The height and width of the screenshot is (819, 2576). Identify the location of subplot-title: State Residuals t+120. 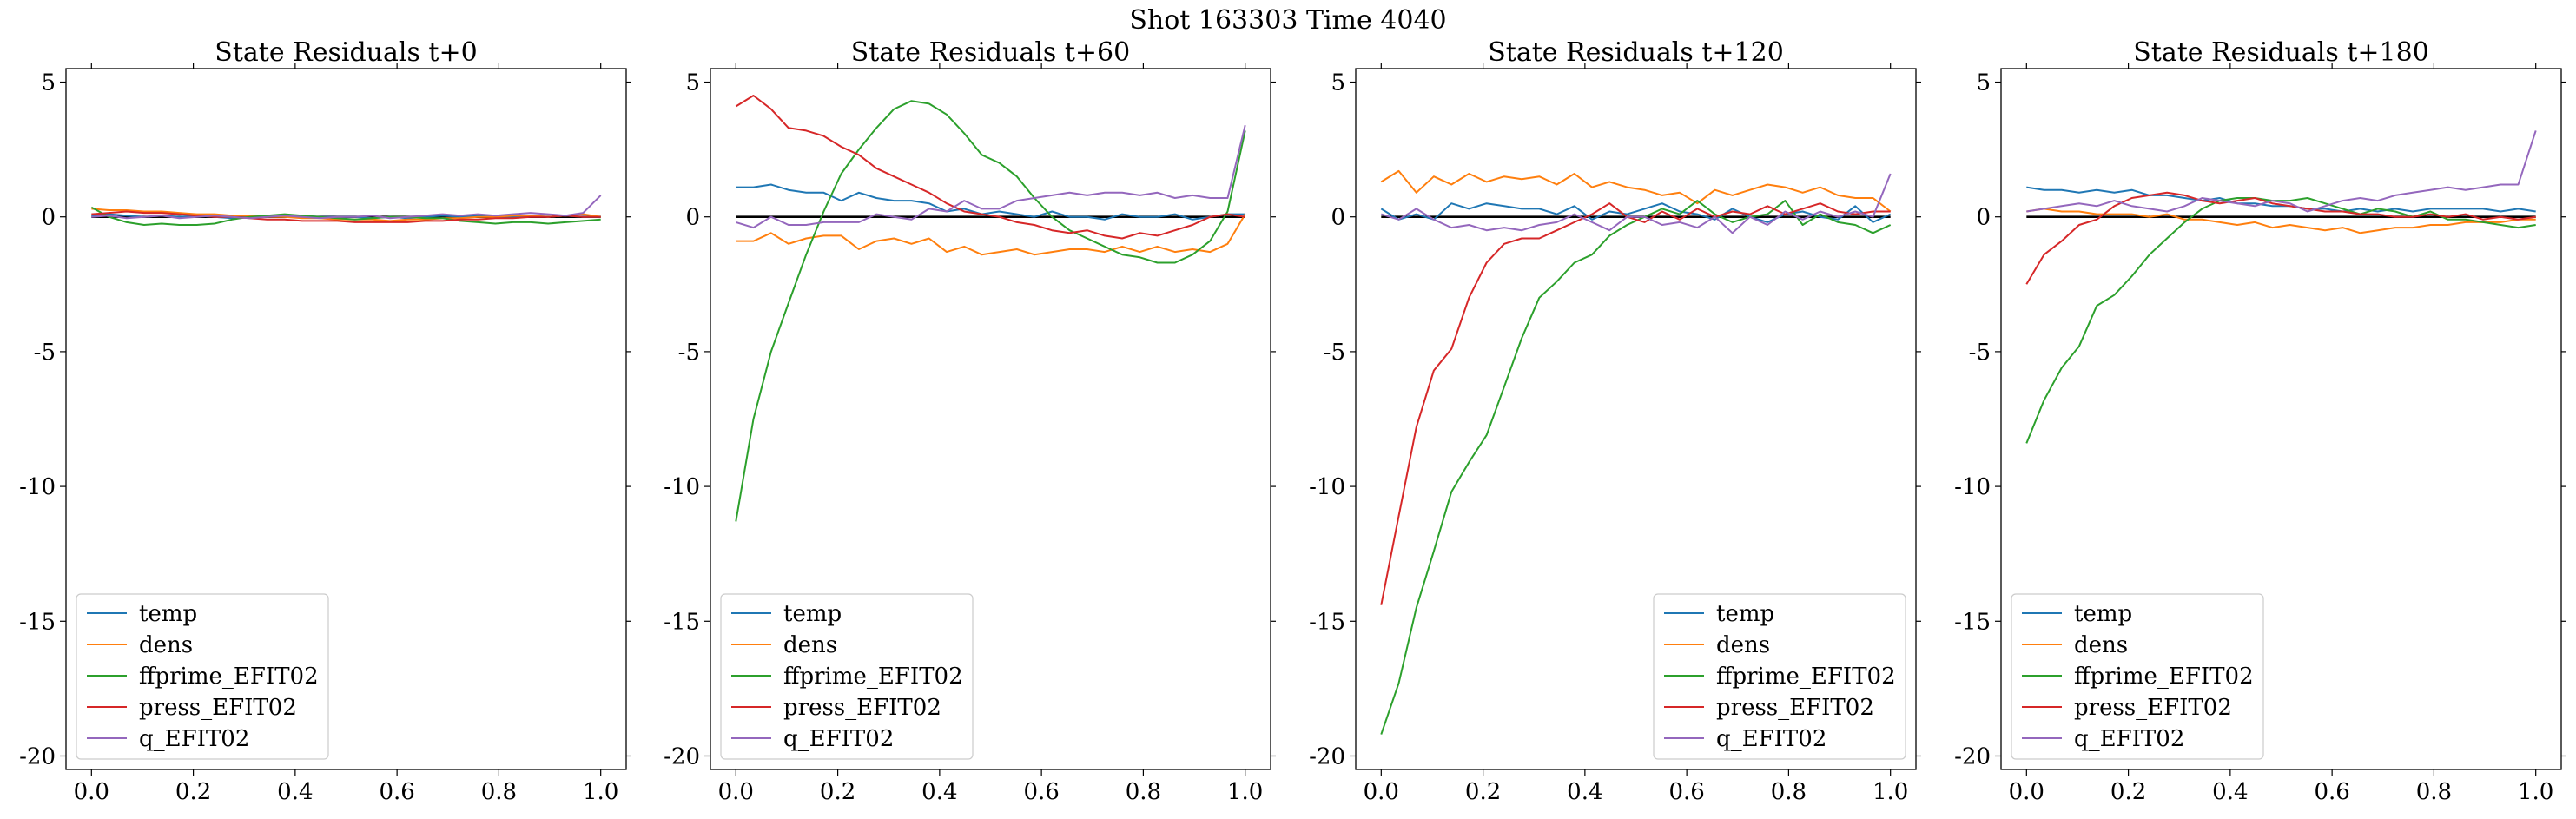
(1636, 52).